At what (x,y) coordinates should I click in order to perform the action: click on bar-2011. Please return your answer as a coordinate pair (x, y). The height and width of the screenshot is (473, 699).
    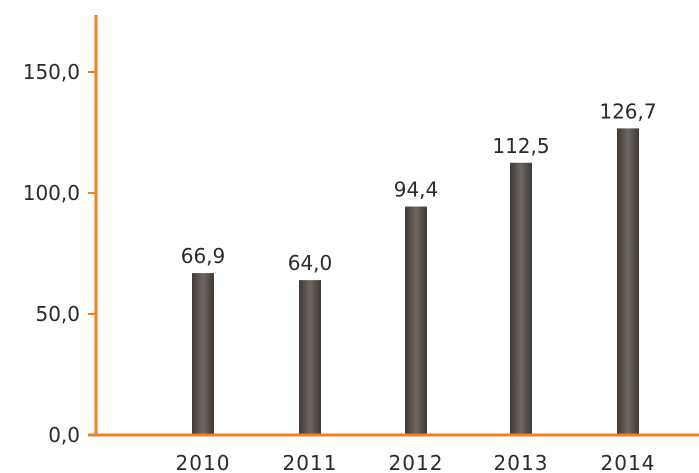
    Looking at the image, I should click on (310, 357).